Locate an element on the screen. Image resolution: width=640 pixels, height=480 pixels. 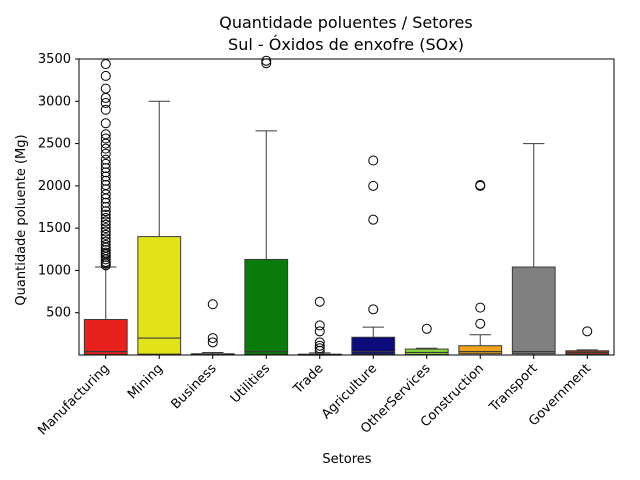
box-mining is located at coordinates (159, 228).